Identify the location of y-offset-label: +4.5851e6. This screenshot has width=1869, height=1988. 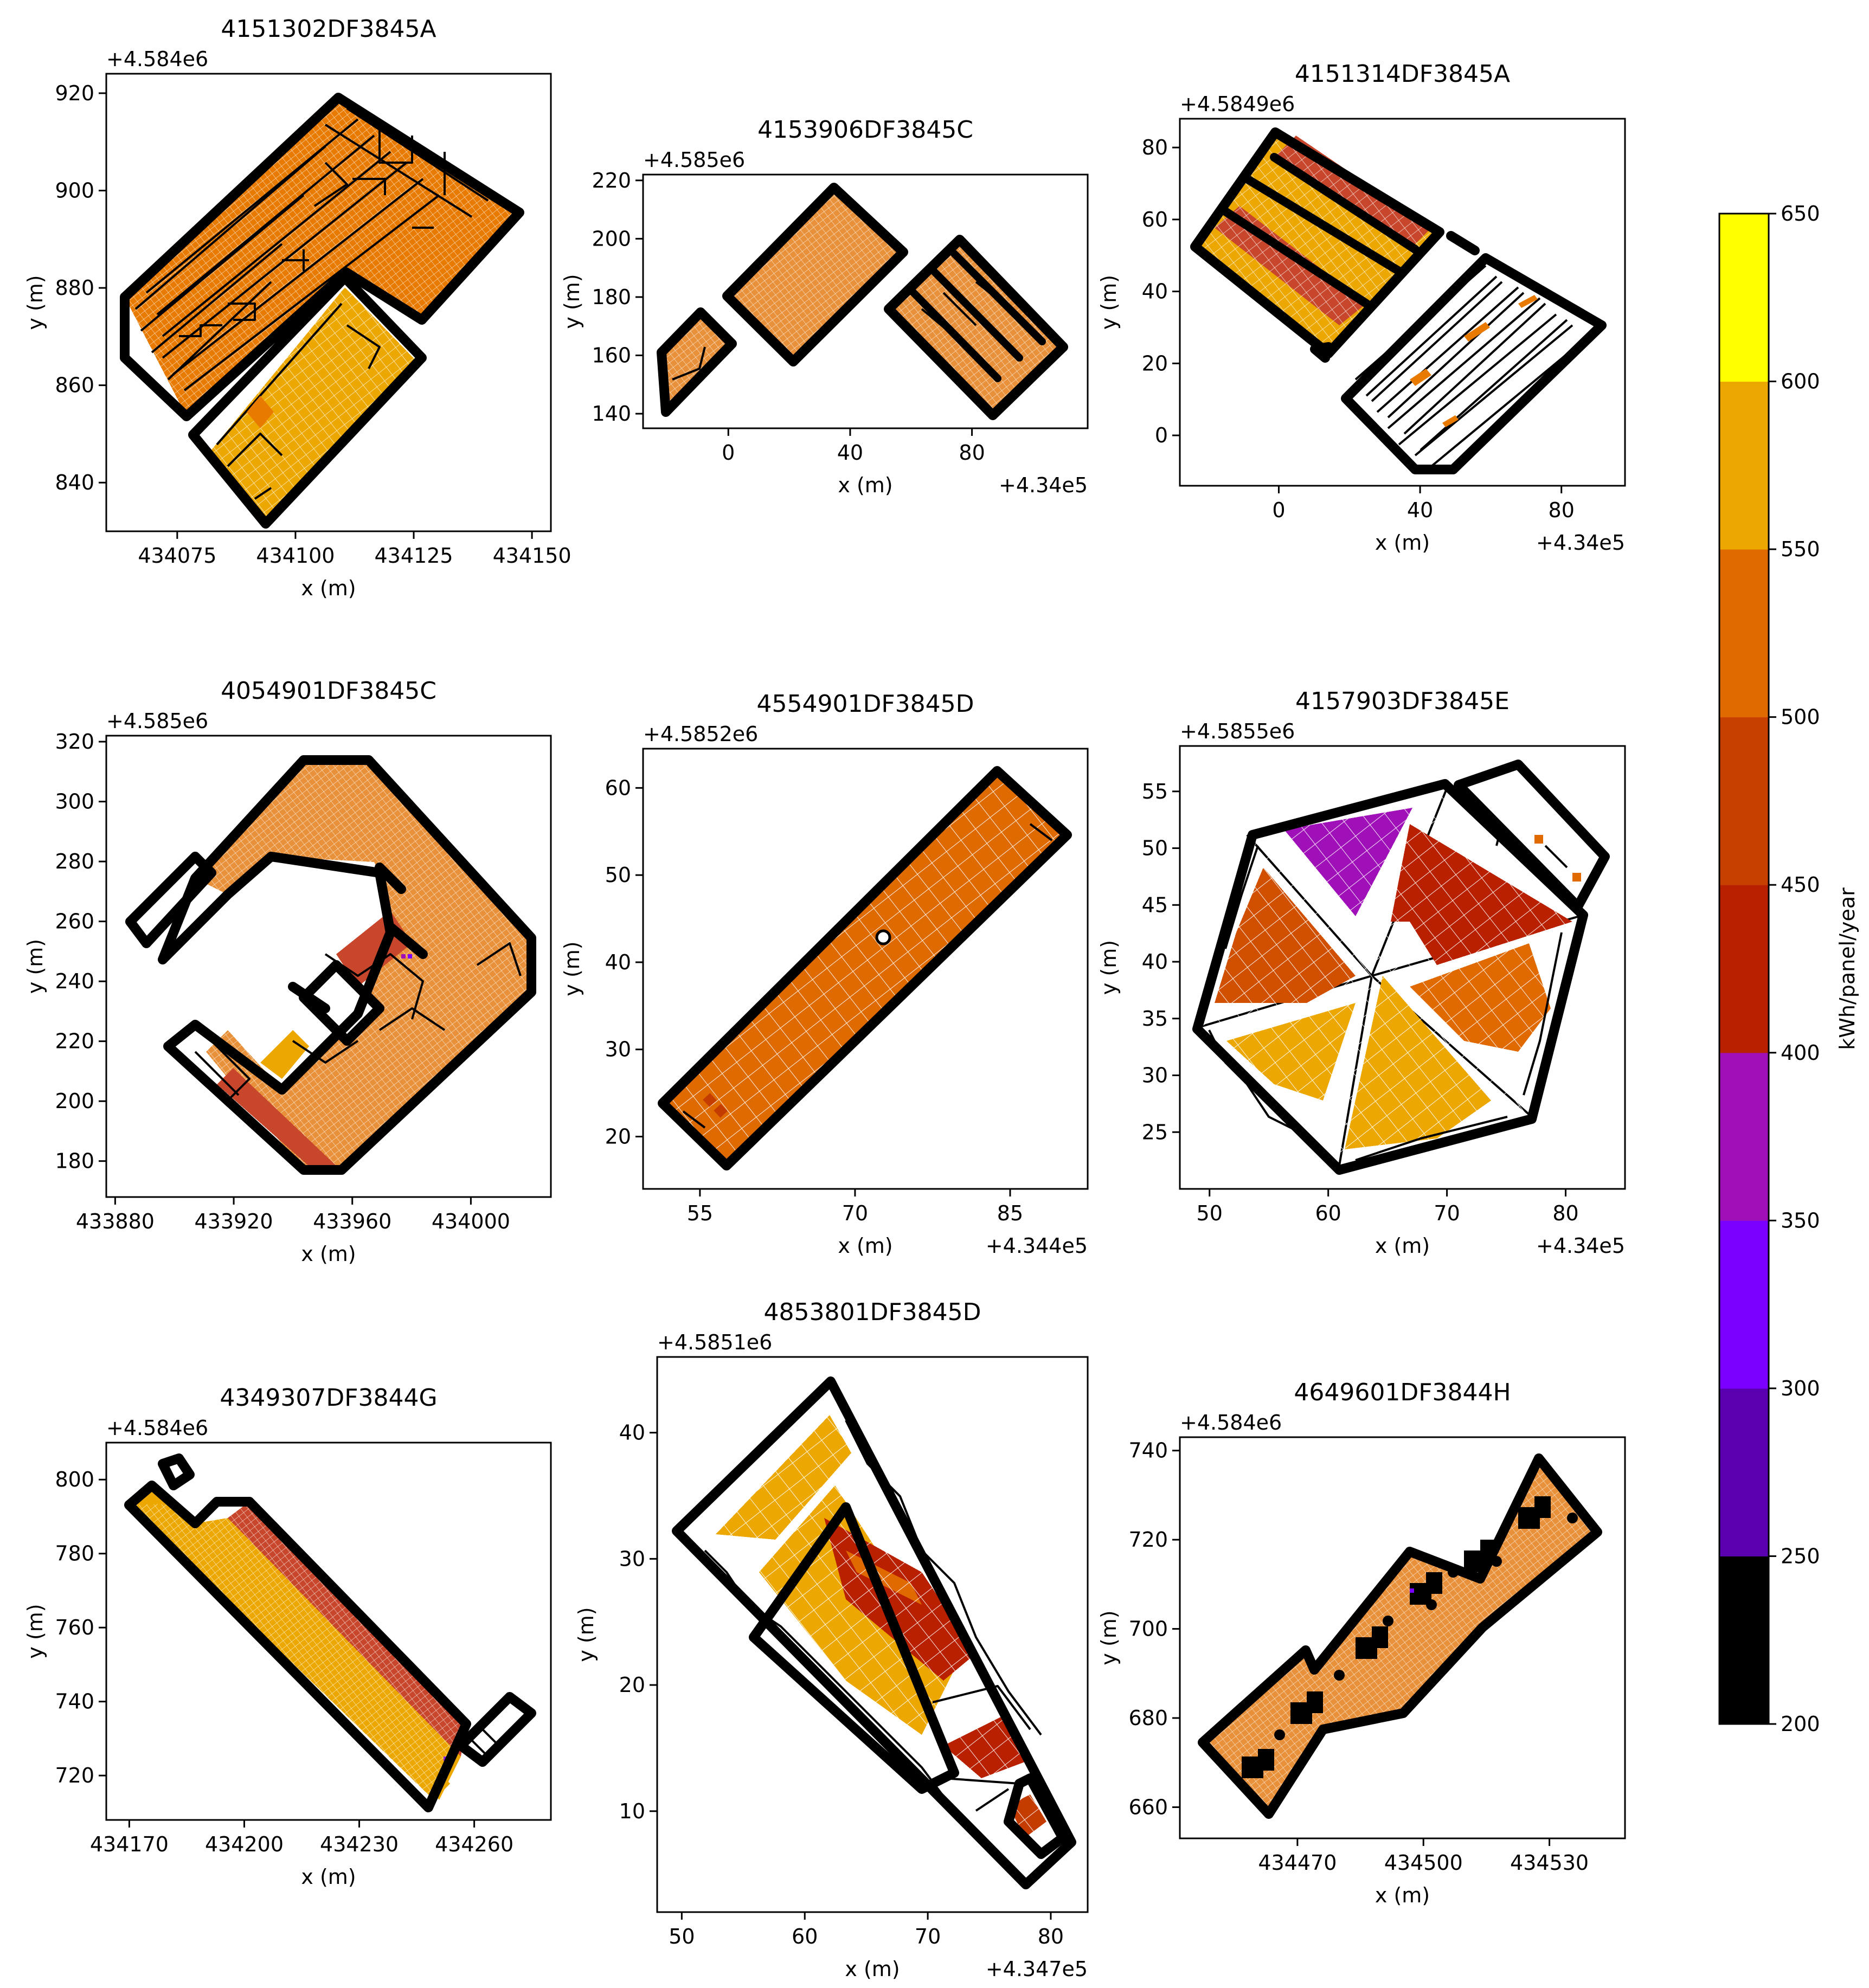
(714, 1342).